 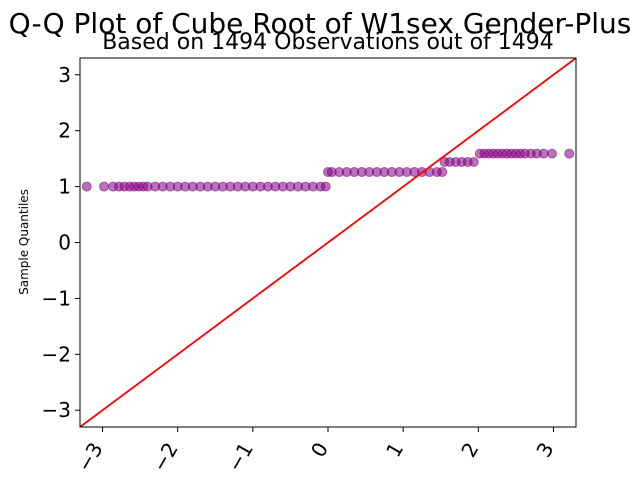 What do you see at coordinates (24, 242) in the screenshot?
I see `y-axis-label: Sample Quantiles` at bounding box center [24, 242].